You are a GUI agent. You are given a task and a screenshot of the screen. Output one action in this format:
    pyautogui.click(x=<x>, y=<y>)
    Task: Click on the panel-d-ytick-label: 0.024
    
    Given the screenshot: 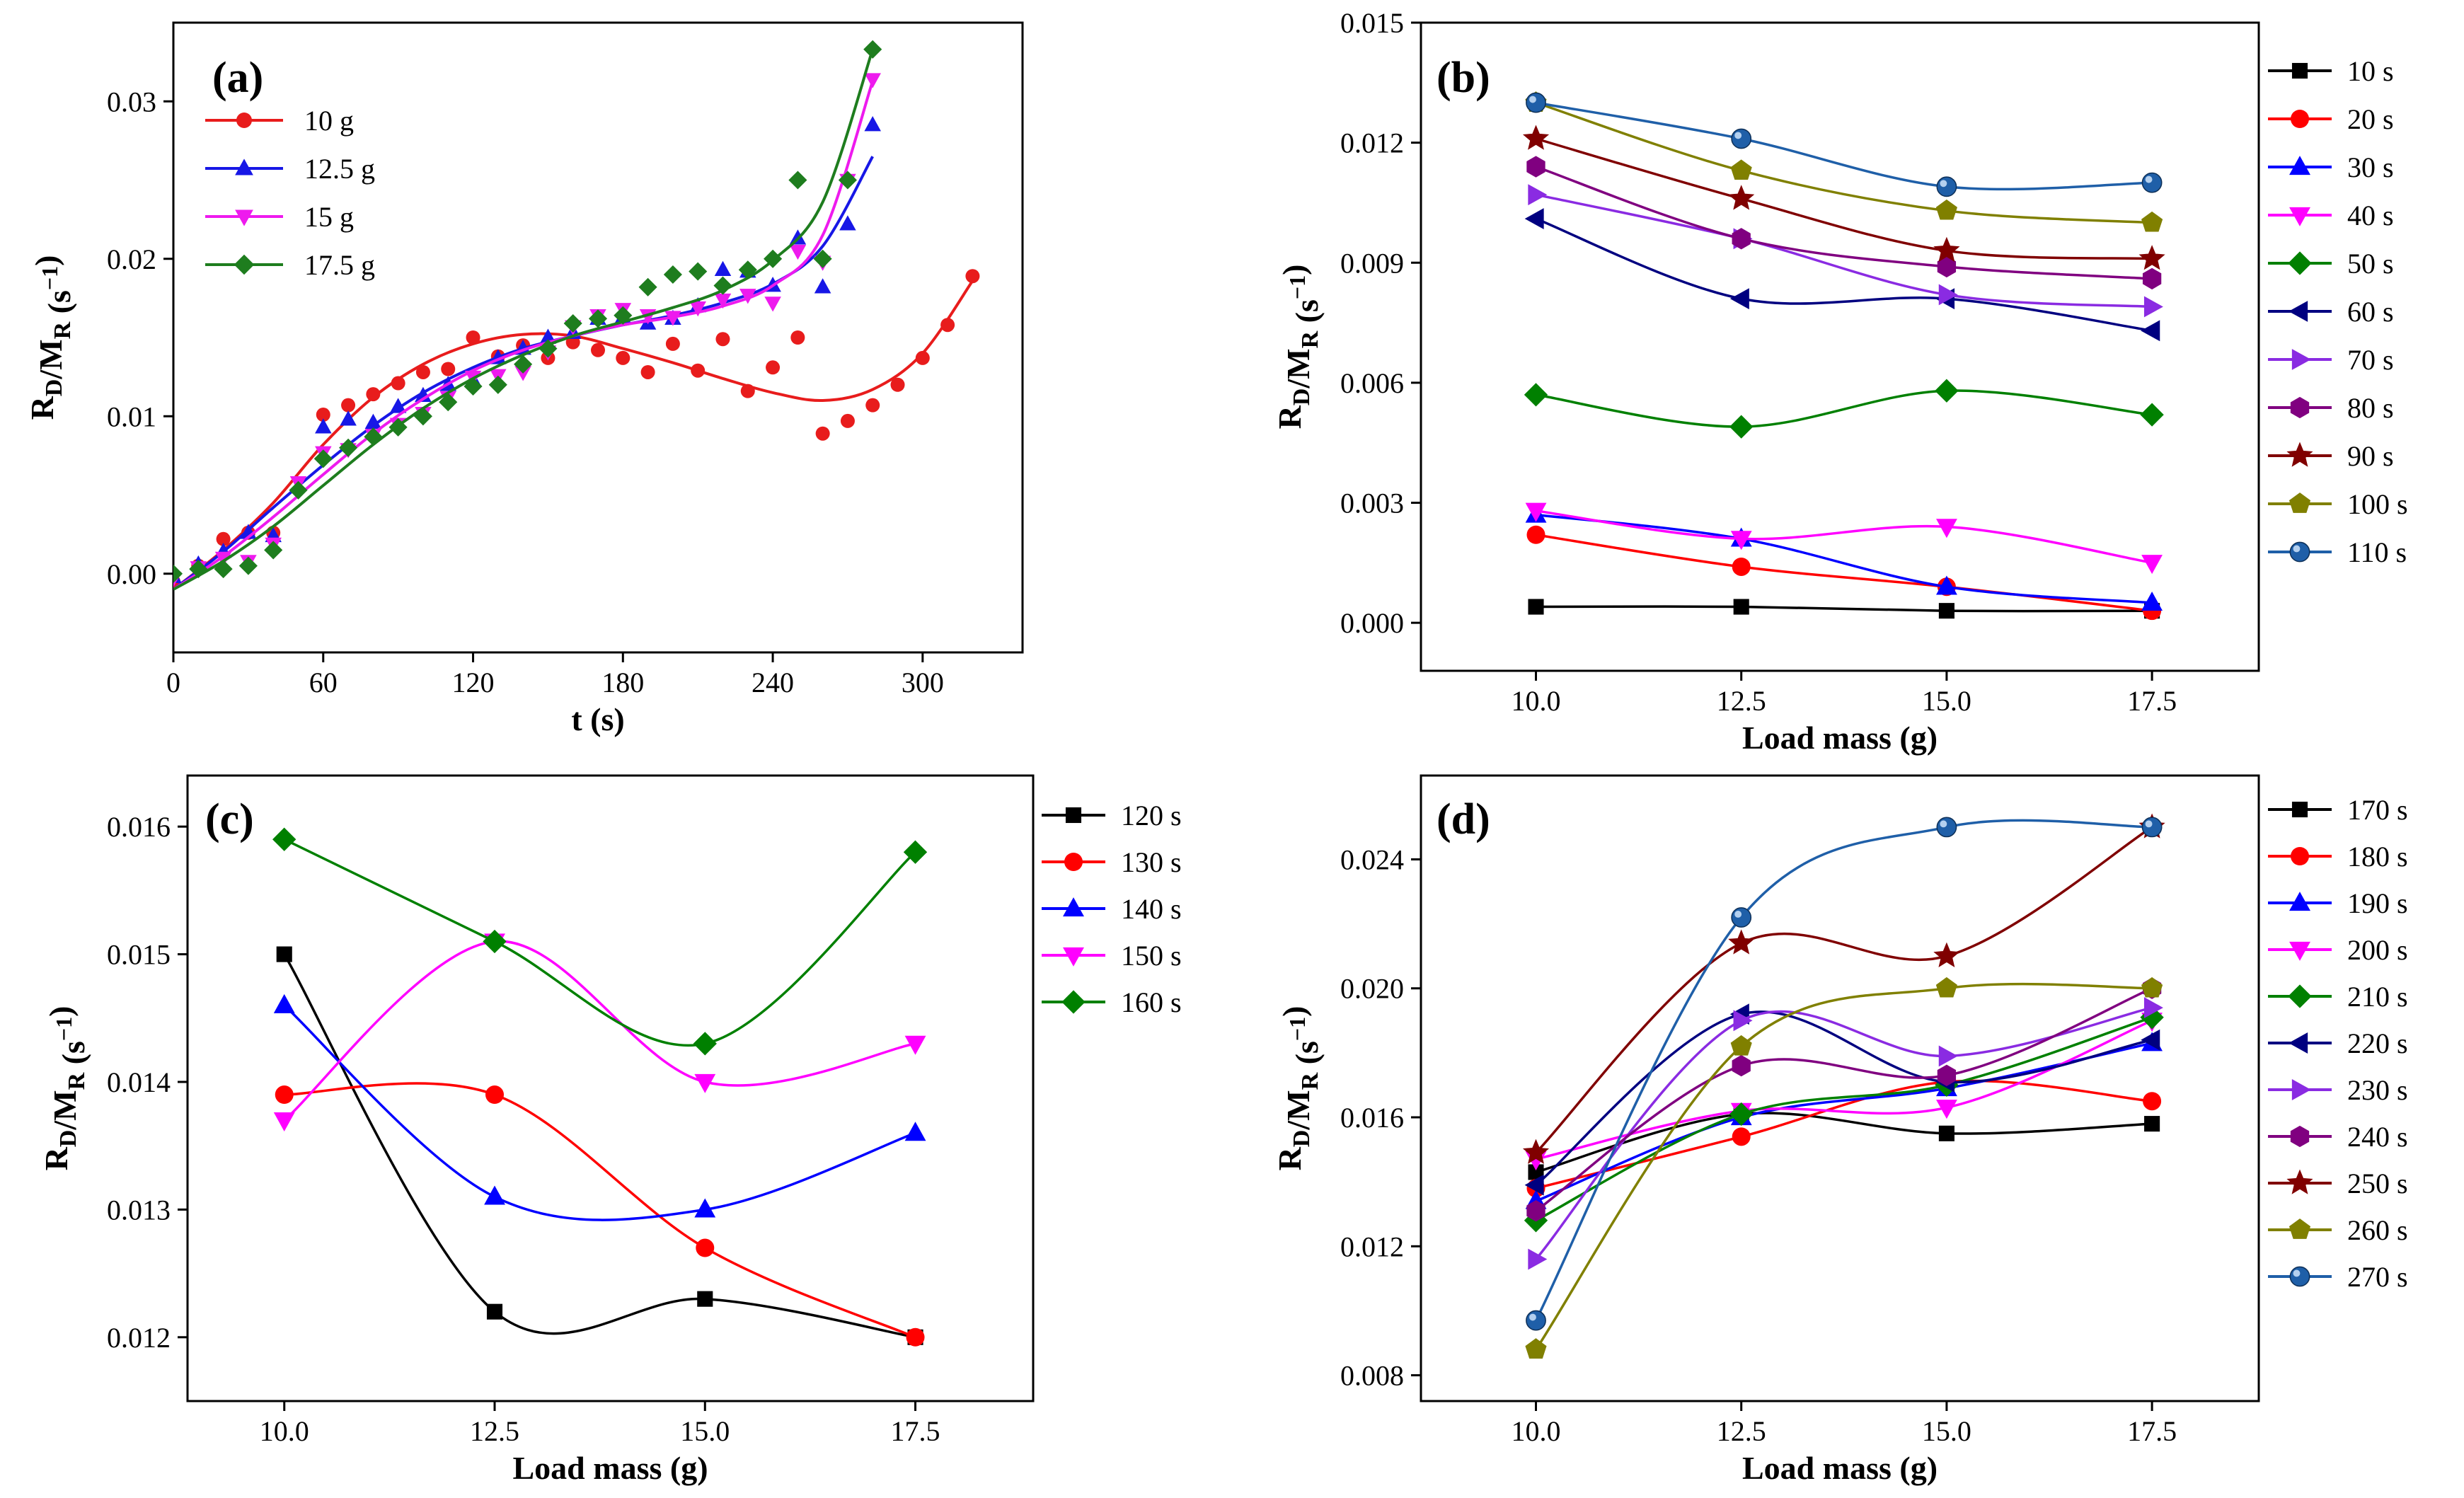 What is the action you would take?
    pyautogui.click(x=1372, y=859)
    